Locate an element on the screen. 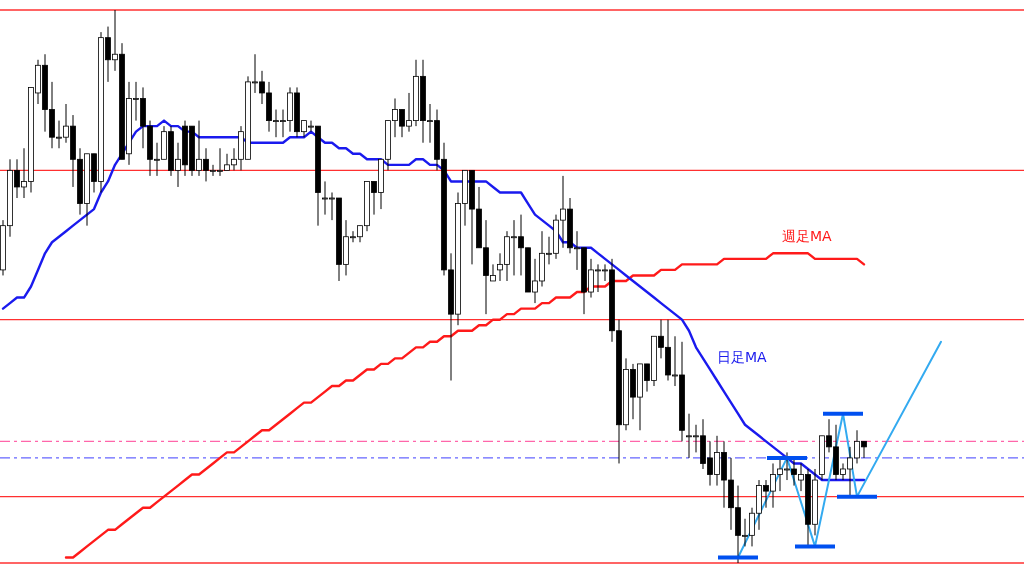 The image size is (1024, 576). series-label: 日足MA is located at coordinates (742, 357).